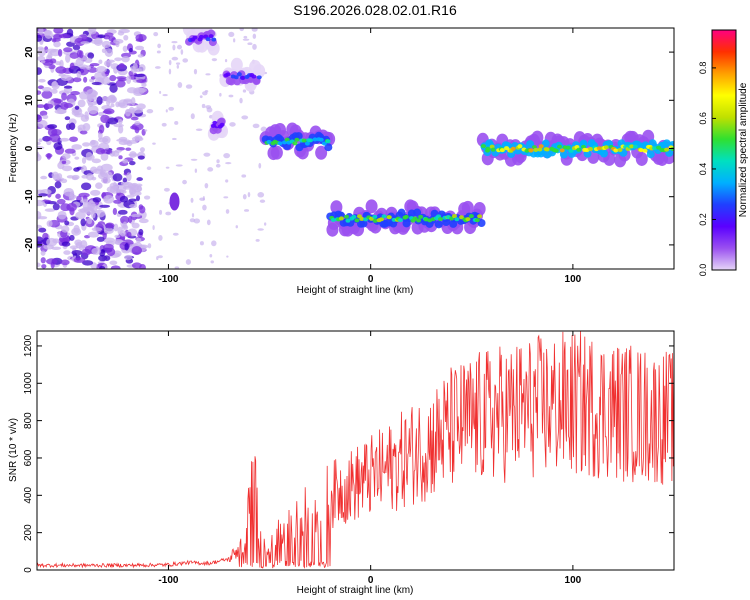 The width and height of the screenshot is (750, 600). I want to click on segment-0-blob, so click(195, 37).